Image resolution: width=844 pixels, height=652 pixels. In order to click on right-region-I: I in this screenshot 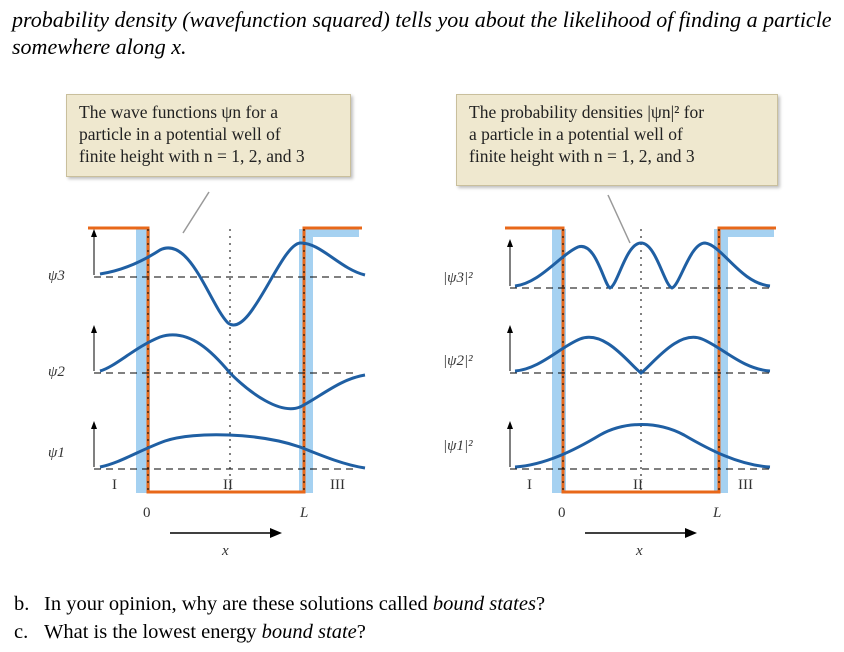, I will do `click(529, 485)`.